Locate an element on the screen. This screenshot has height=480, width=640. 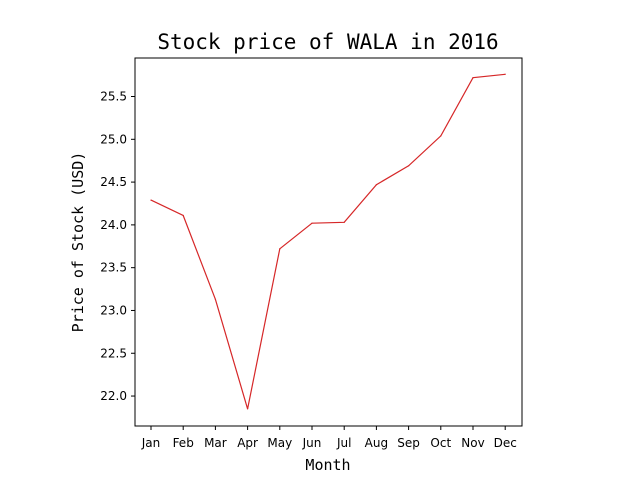
x-tick-label: Apr is located at coordinates (247, 443).